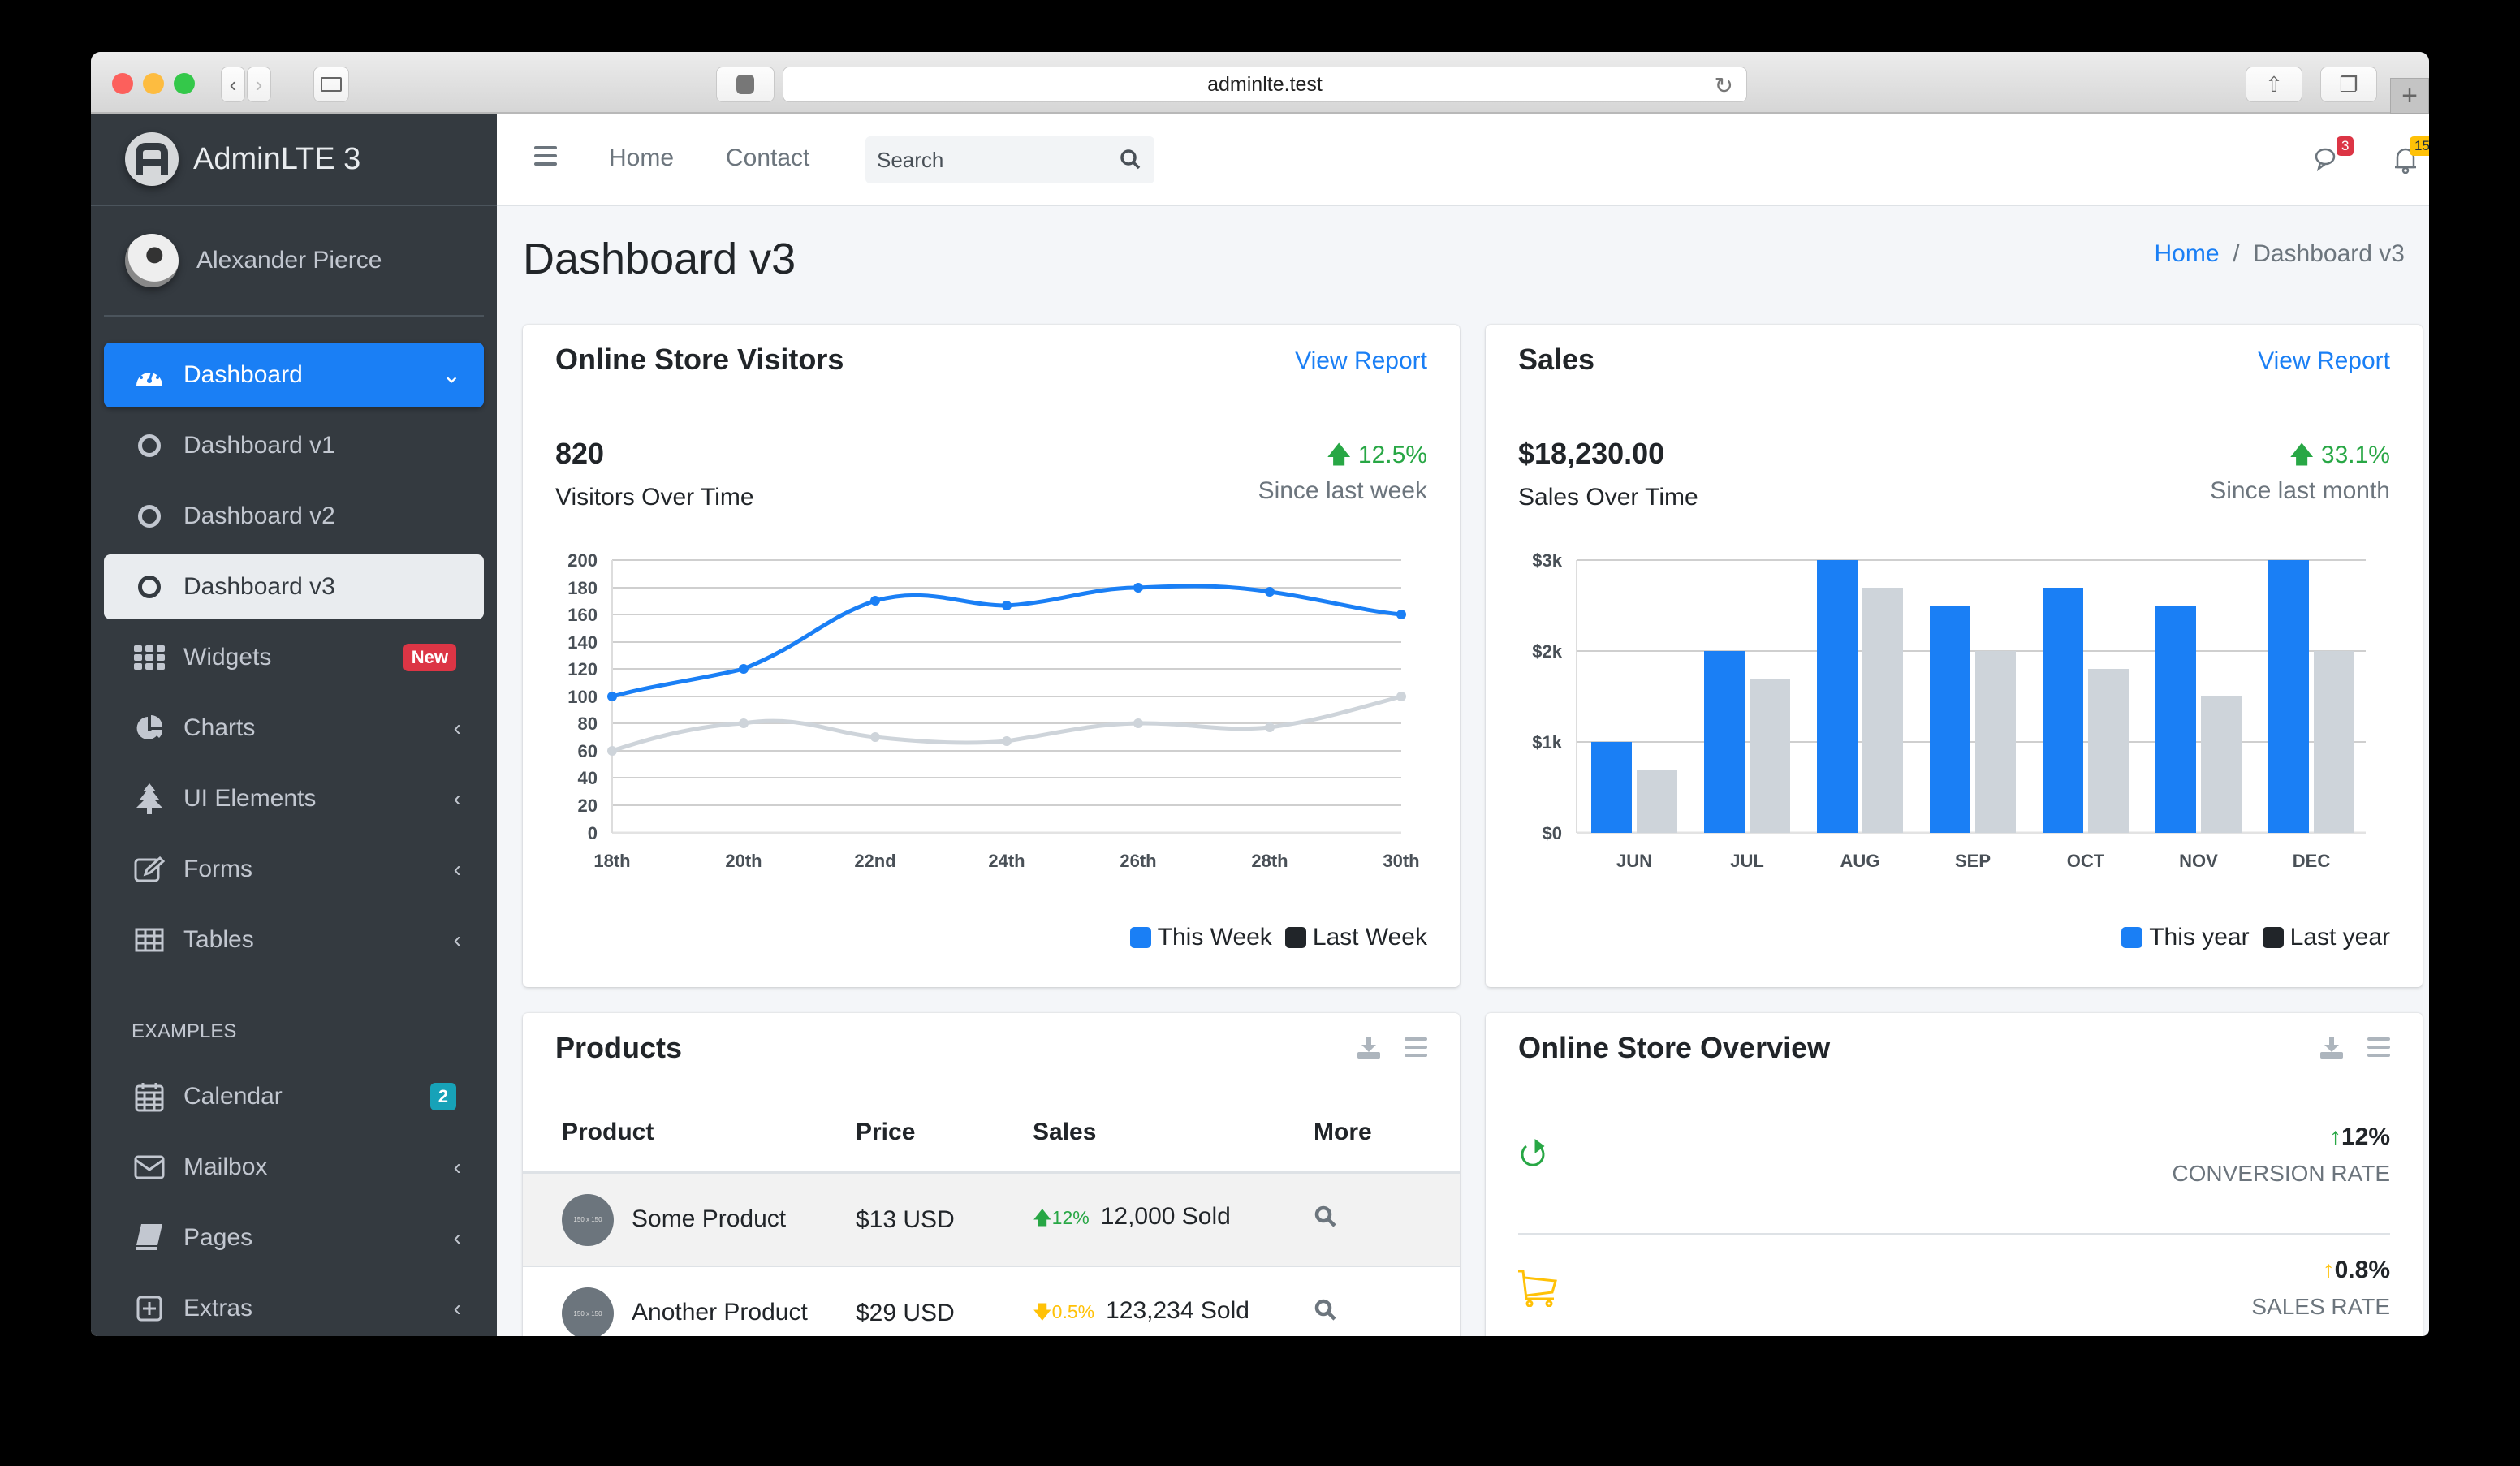  Describe the element at coordinates (1173, 1219) in the screenshot. I see `product-sales: 🡅12% 12,000 Sold` at that location.